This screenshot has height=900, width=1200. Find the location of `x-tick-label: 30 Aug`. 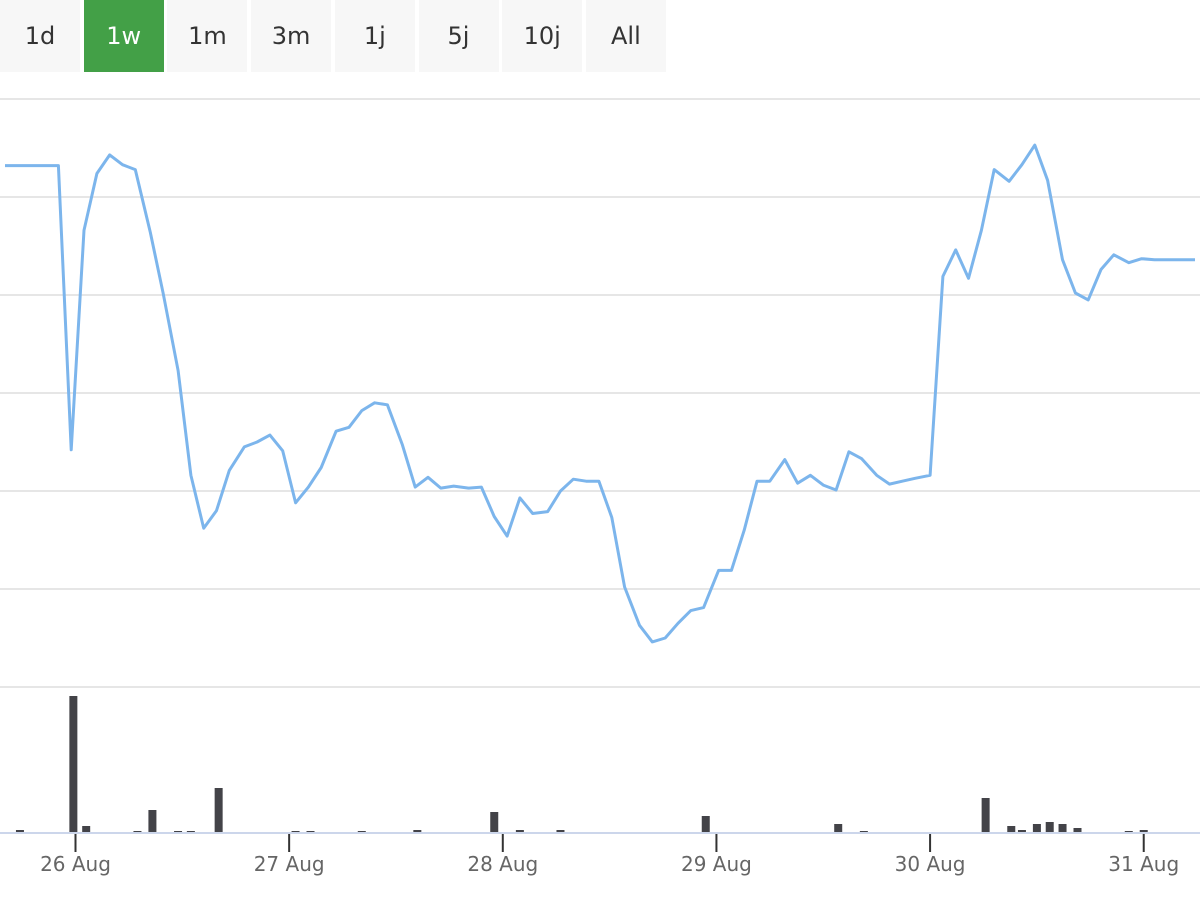

x-tick-label: 30 Aug is located at coordinates (930, 864).